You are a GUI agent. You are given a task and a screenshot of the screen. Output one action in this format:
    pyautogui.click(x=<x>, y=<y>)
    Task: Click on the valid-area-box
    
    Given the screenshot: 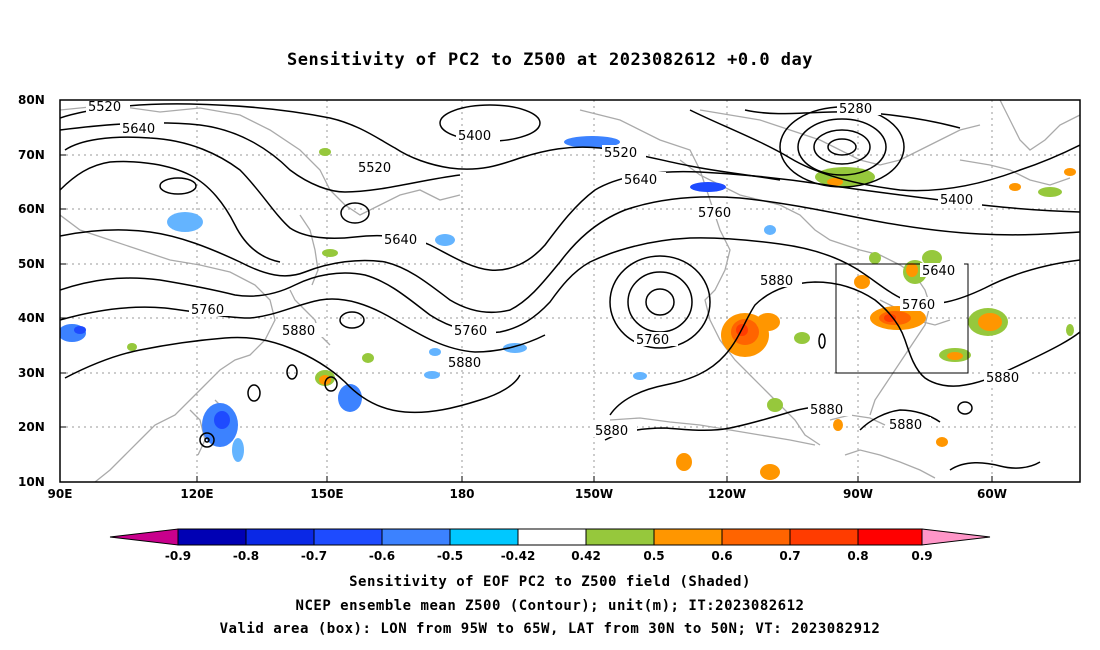 What is the action you would take?
    pyautogui.click(x=902, y=318)
    